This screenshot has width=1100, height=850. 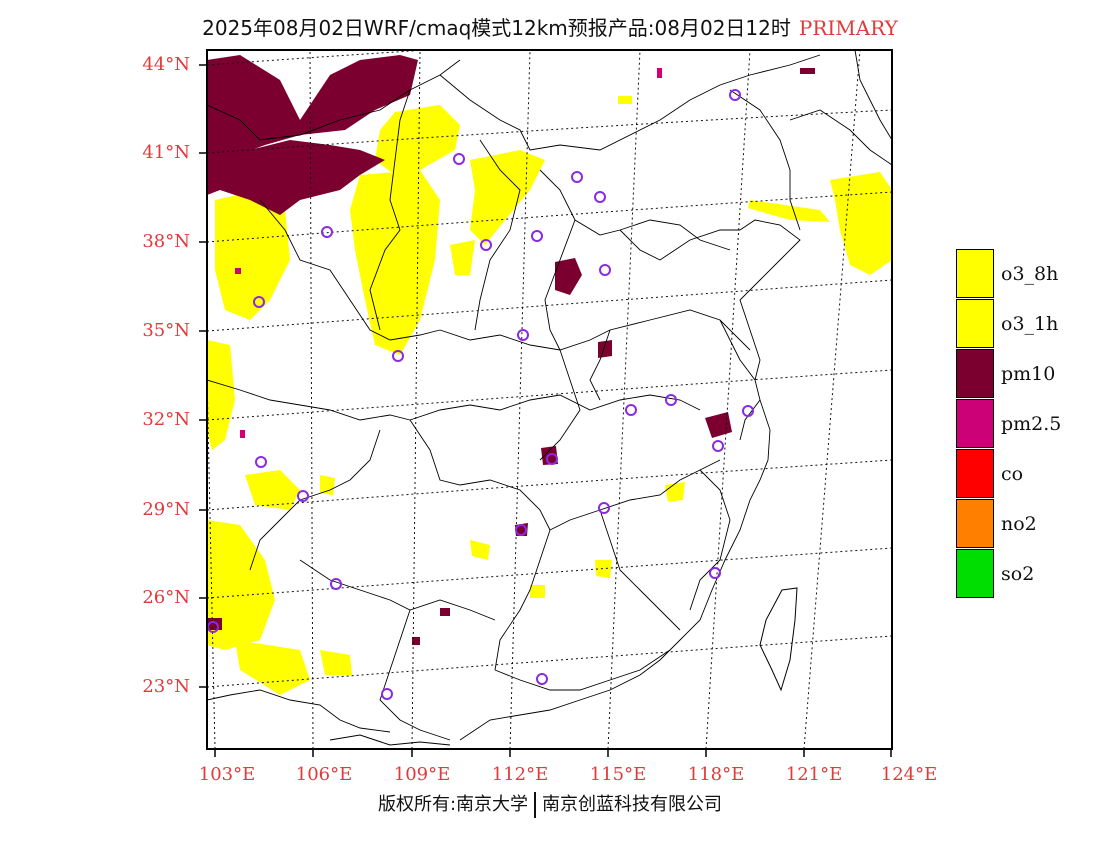 What do you see at coordinates (453, 804) in the screenshot?
I see `copyright-left: 版权所有:南京大学` at bounding box center [453, 804].